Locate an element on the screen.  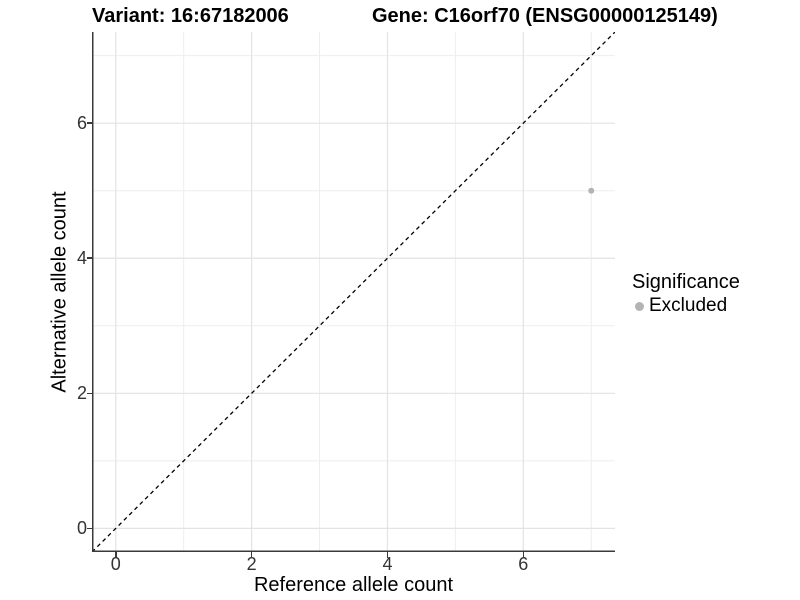
legend-key-dot-icon is located at coordinates (639, 306).